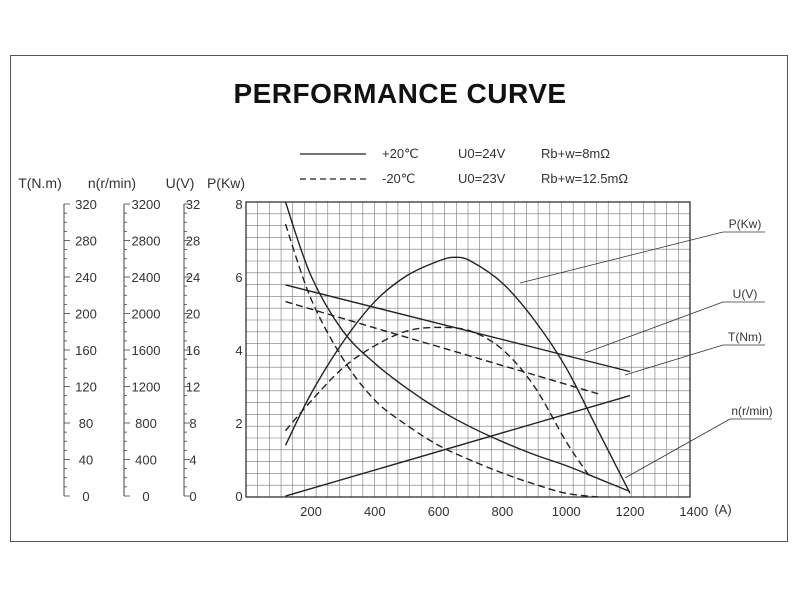  Describe the element at coordinates (193, 277) in the screenshot. I see `scale-tick-label: 24` at that location.